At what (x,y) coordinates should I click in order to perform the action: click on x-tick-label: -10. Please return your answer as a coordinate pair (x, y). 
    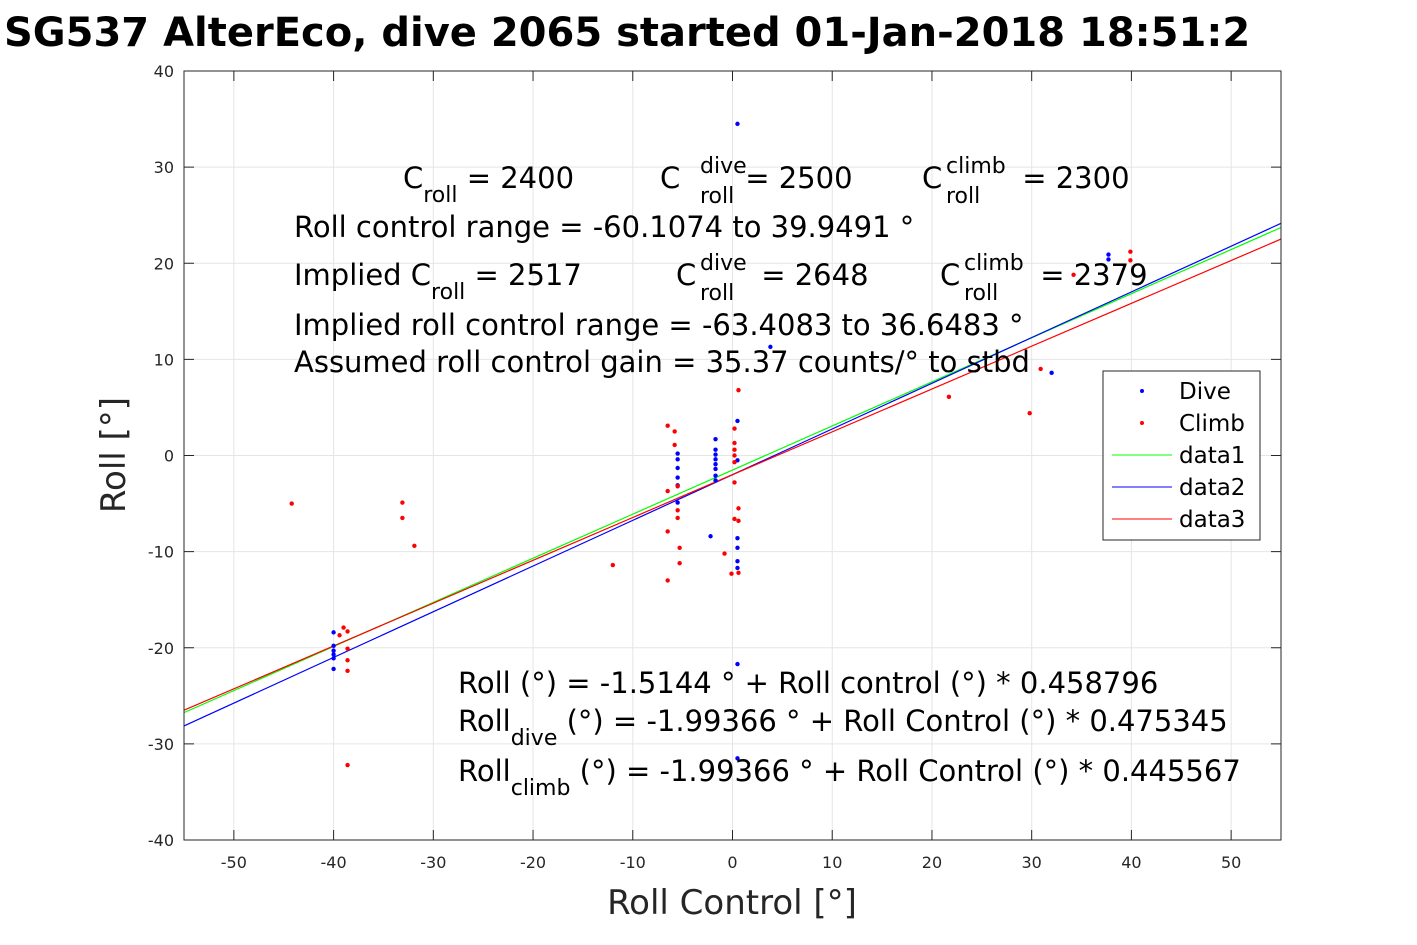
    Looking at the image, I should click on (633, 862).